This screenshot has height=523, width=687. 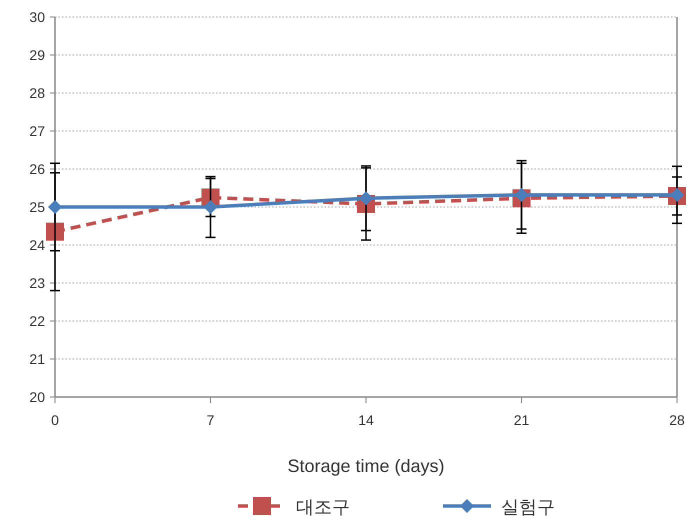 I want to click on y-tick-label: 23, so click(x=37, y=283).